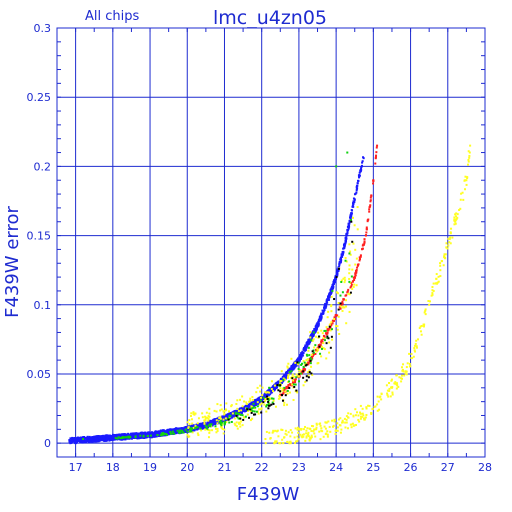  Describe the element at coordinates (262, 467) in the screenshot. I see `x-tick-label: 22` at that location.